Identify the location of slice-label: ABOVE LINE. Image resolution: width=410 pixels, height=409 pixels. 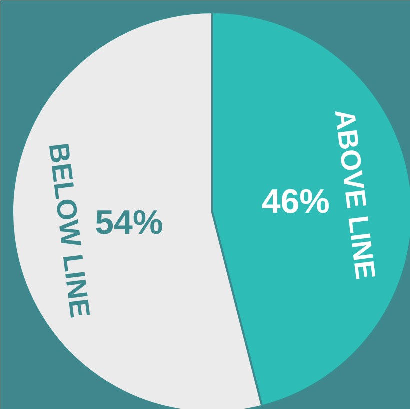
(355, 195).